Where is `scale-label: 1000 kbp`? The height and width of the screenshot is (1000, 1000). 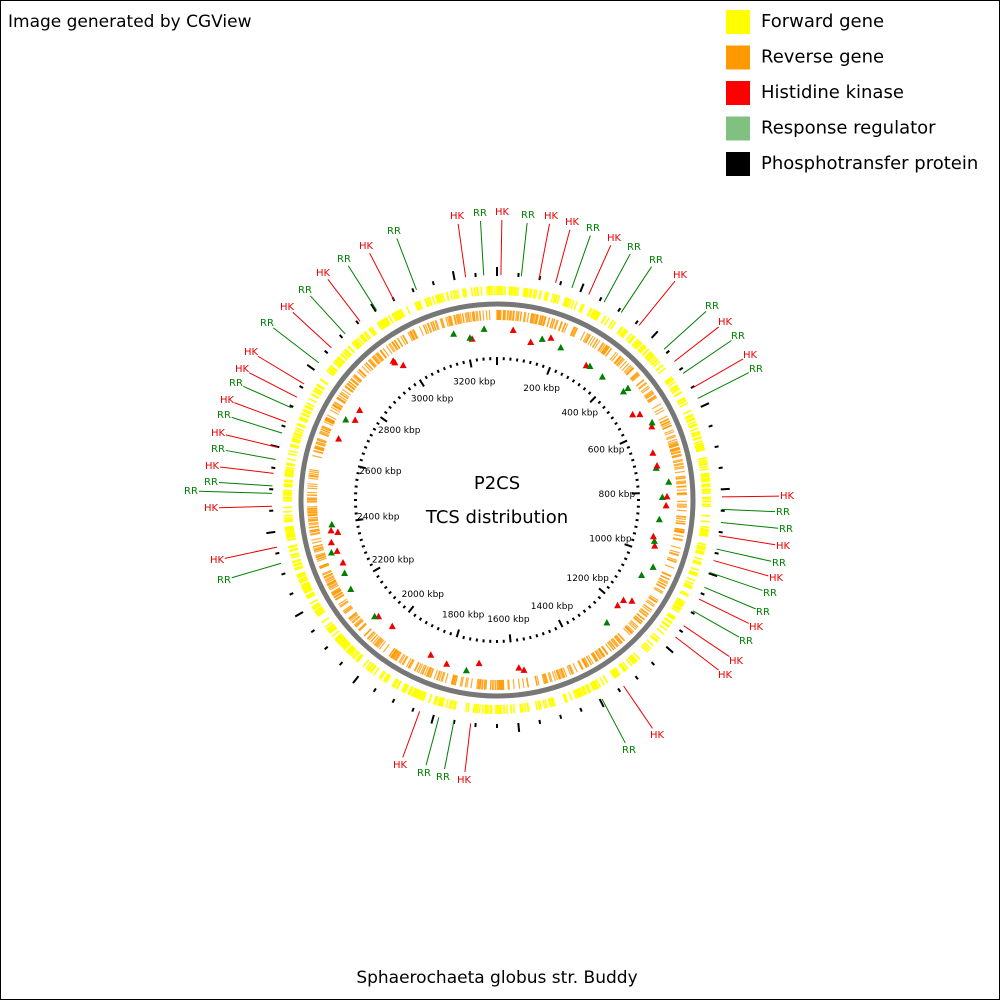
scale-label: 1000 kbp is located at coordinates (610, 540).